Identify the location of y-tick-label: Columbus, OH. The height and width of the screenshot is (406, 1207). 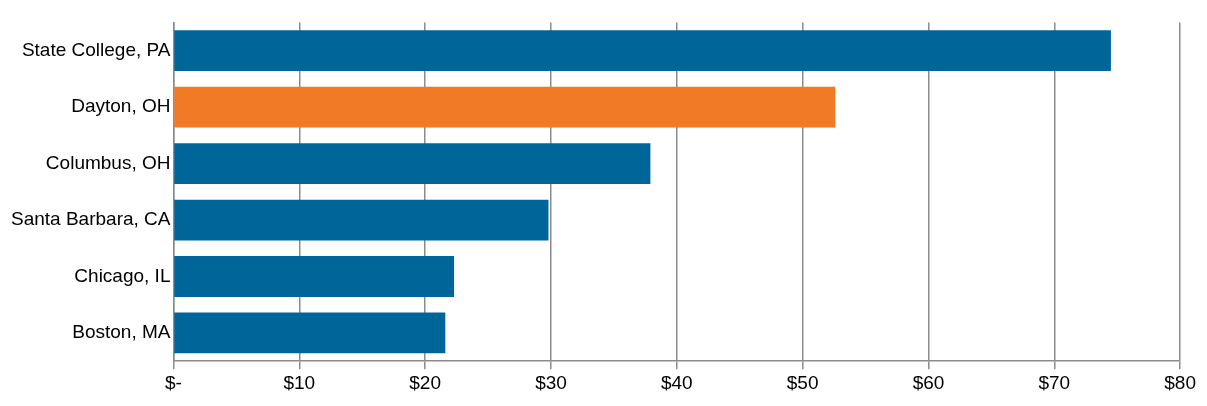
(108, 162).